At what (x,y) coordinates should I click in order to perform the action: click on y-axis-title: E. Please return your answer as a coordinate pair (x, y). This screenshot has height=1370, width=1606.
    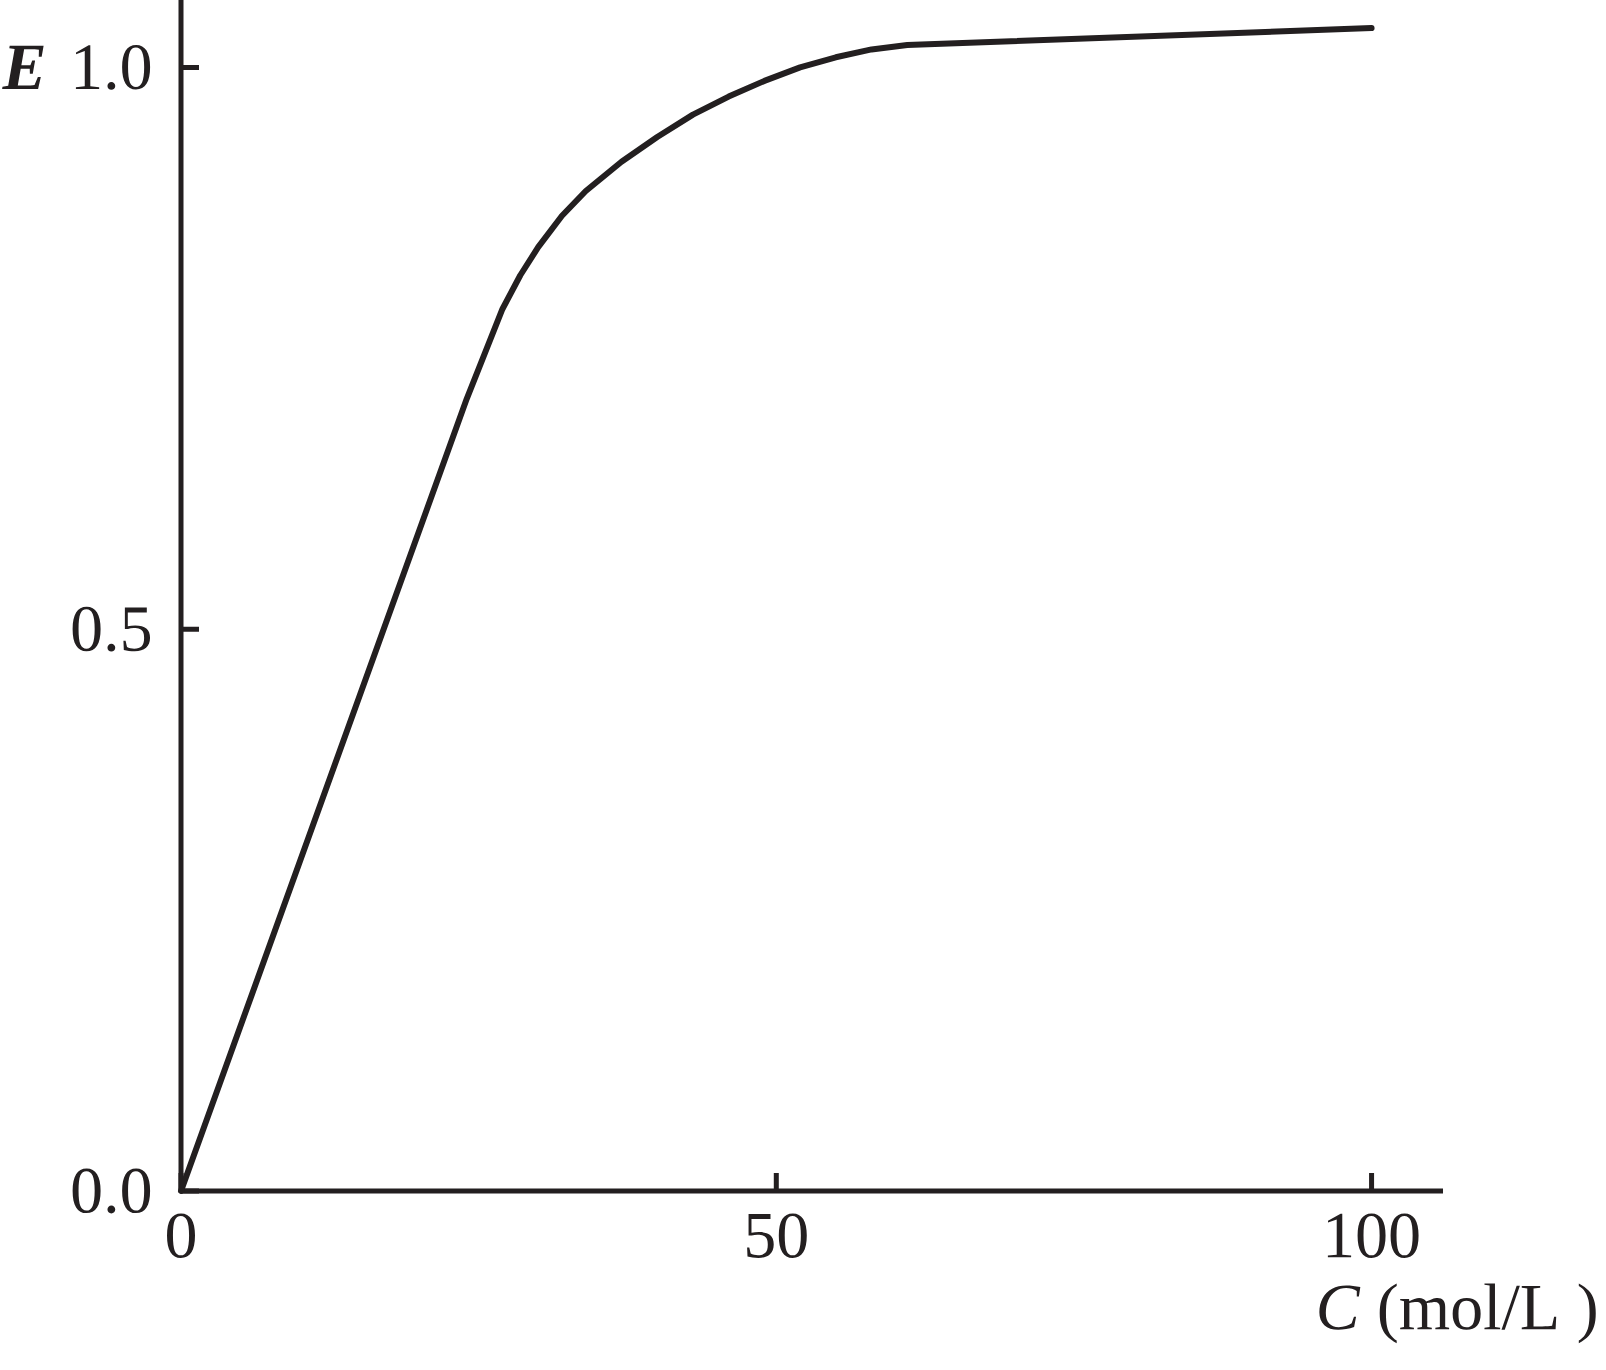
    Looking at the image, I should click on (23, 67).